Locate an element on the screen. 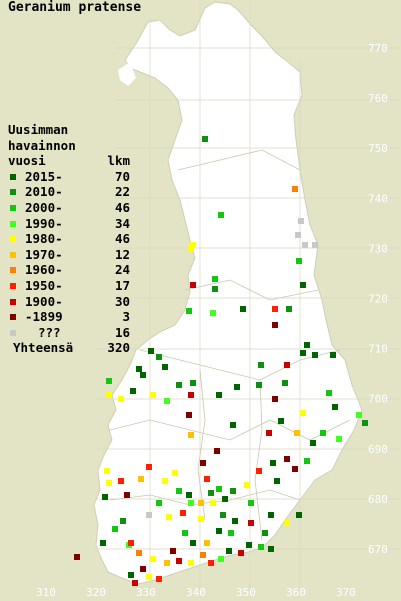 The width and height of the screenshot is (401, 601). y-tick-label: 720 is located at coordinates (378, 299).